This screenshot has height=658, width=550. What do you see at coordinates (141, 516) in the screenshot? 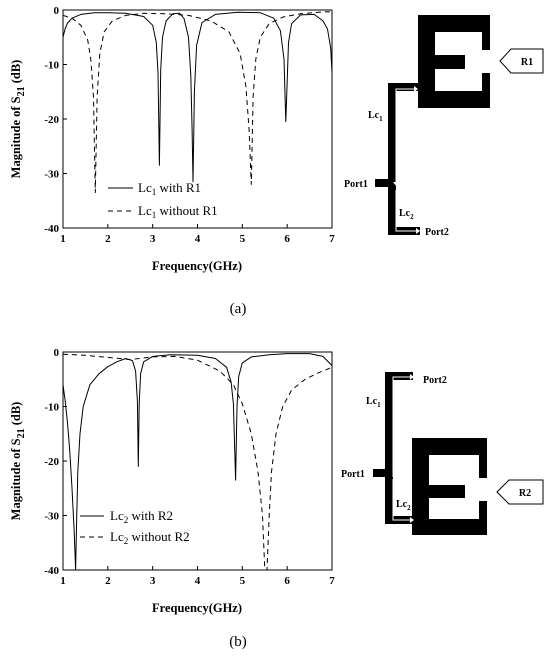
I see `legend-label-solid-b: Lc2 with R2` at bounding box center [141, 516].